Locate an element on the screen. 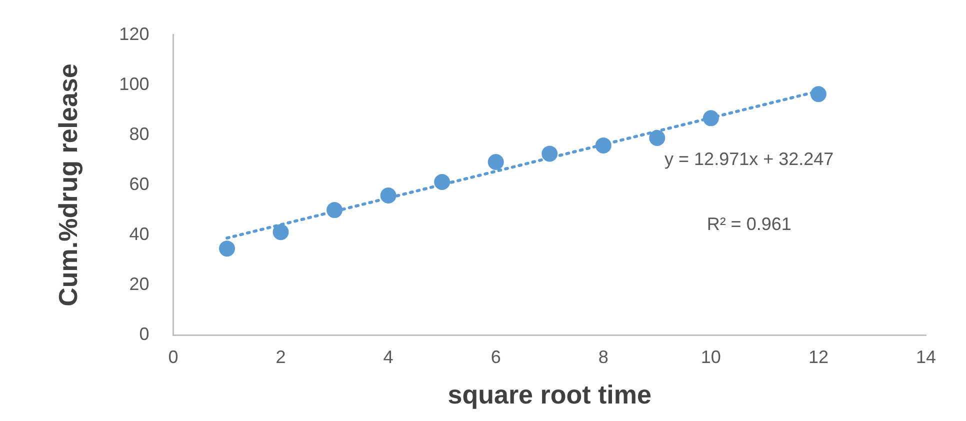  y-axis-title: Cum.%drug release is located at coordinates (67, 185).